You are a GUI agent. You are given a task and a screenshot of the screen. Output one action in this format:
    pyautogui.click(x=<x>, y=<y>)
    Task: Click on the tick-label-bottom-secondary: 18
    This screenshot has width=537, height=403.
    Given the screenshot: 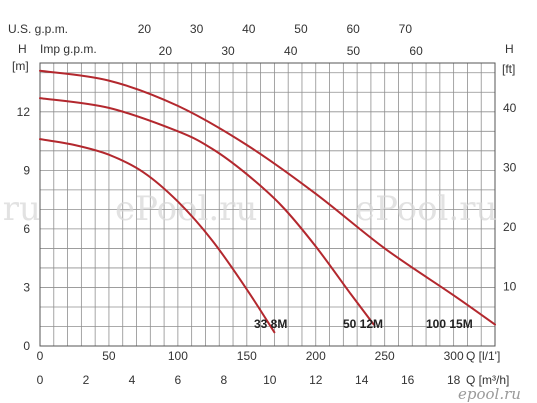 What is the action you would take?
    pyautogui.click(x=454, y=380)
    